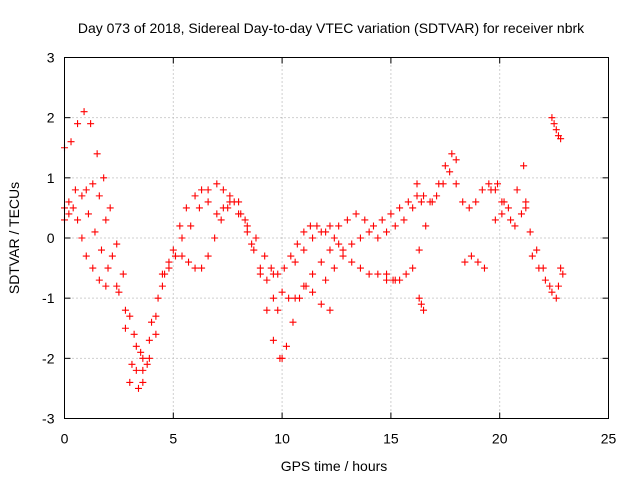 This screenshot has height=480, width=640. I want to click on y-tick-label: 3, so click(51, 58).